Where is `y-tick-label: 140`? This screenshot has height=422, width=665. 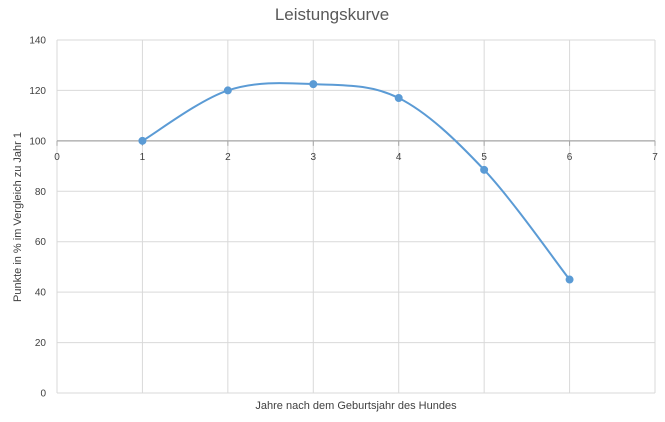 y-tick-label: 140 is located at coordinates (37, 41).